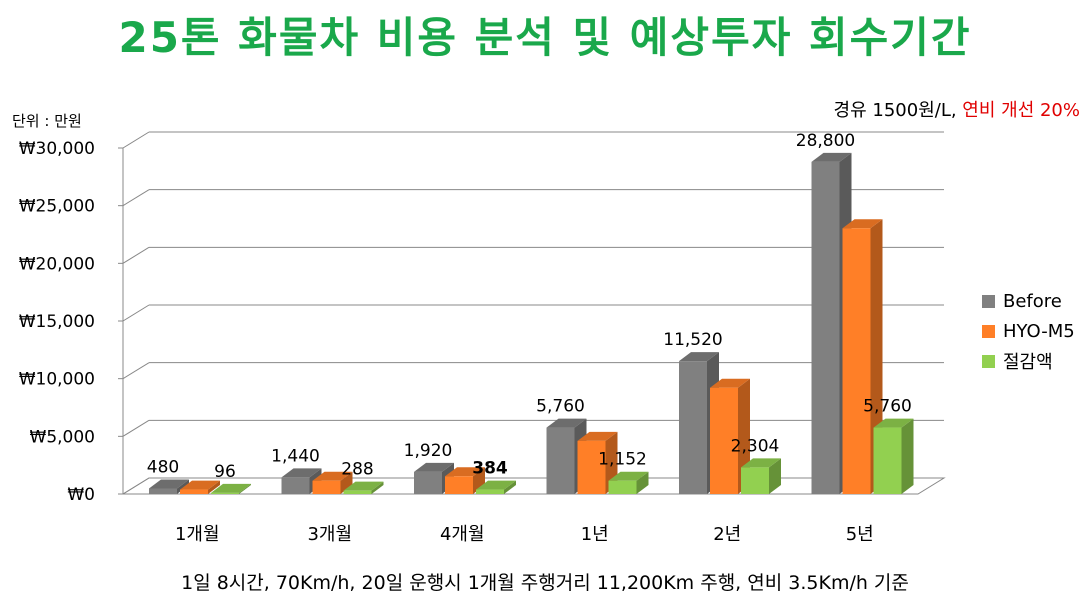  Describe the element at coordinates (329, 534) in the screenshot. I see `x-tick-label: 3개월` at that location.